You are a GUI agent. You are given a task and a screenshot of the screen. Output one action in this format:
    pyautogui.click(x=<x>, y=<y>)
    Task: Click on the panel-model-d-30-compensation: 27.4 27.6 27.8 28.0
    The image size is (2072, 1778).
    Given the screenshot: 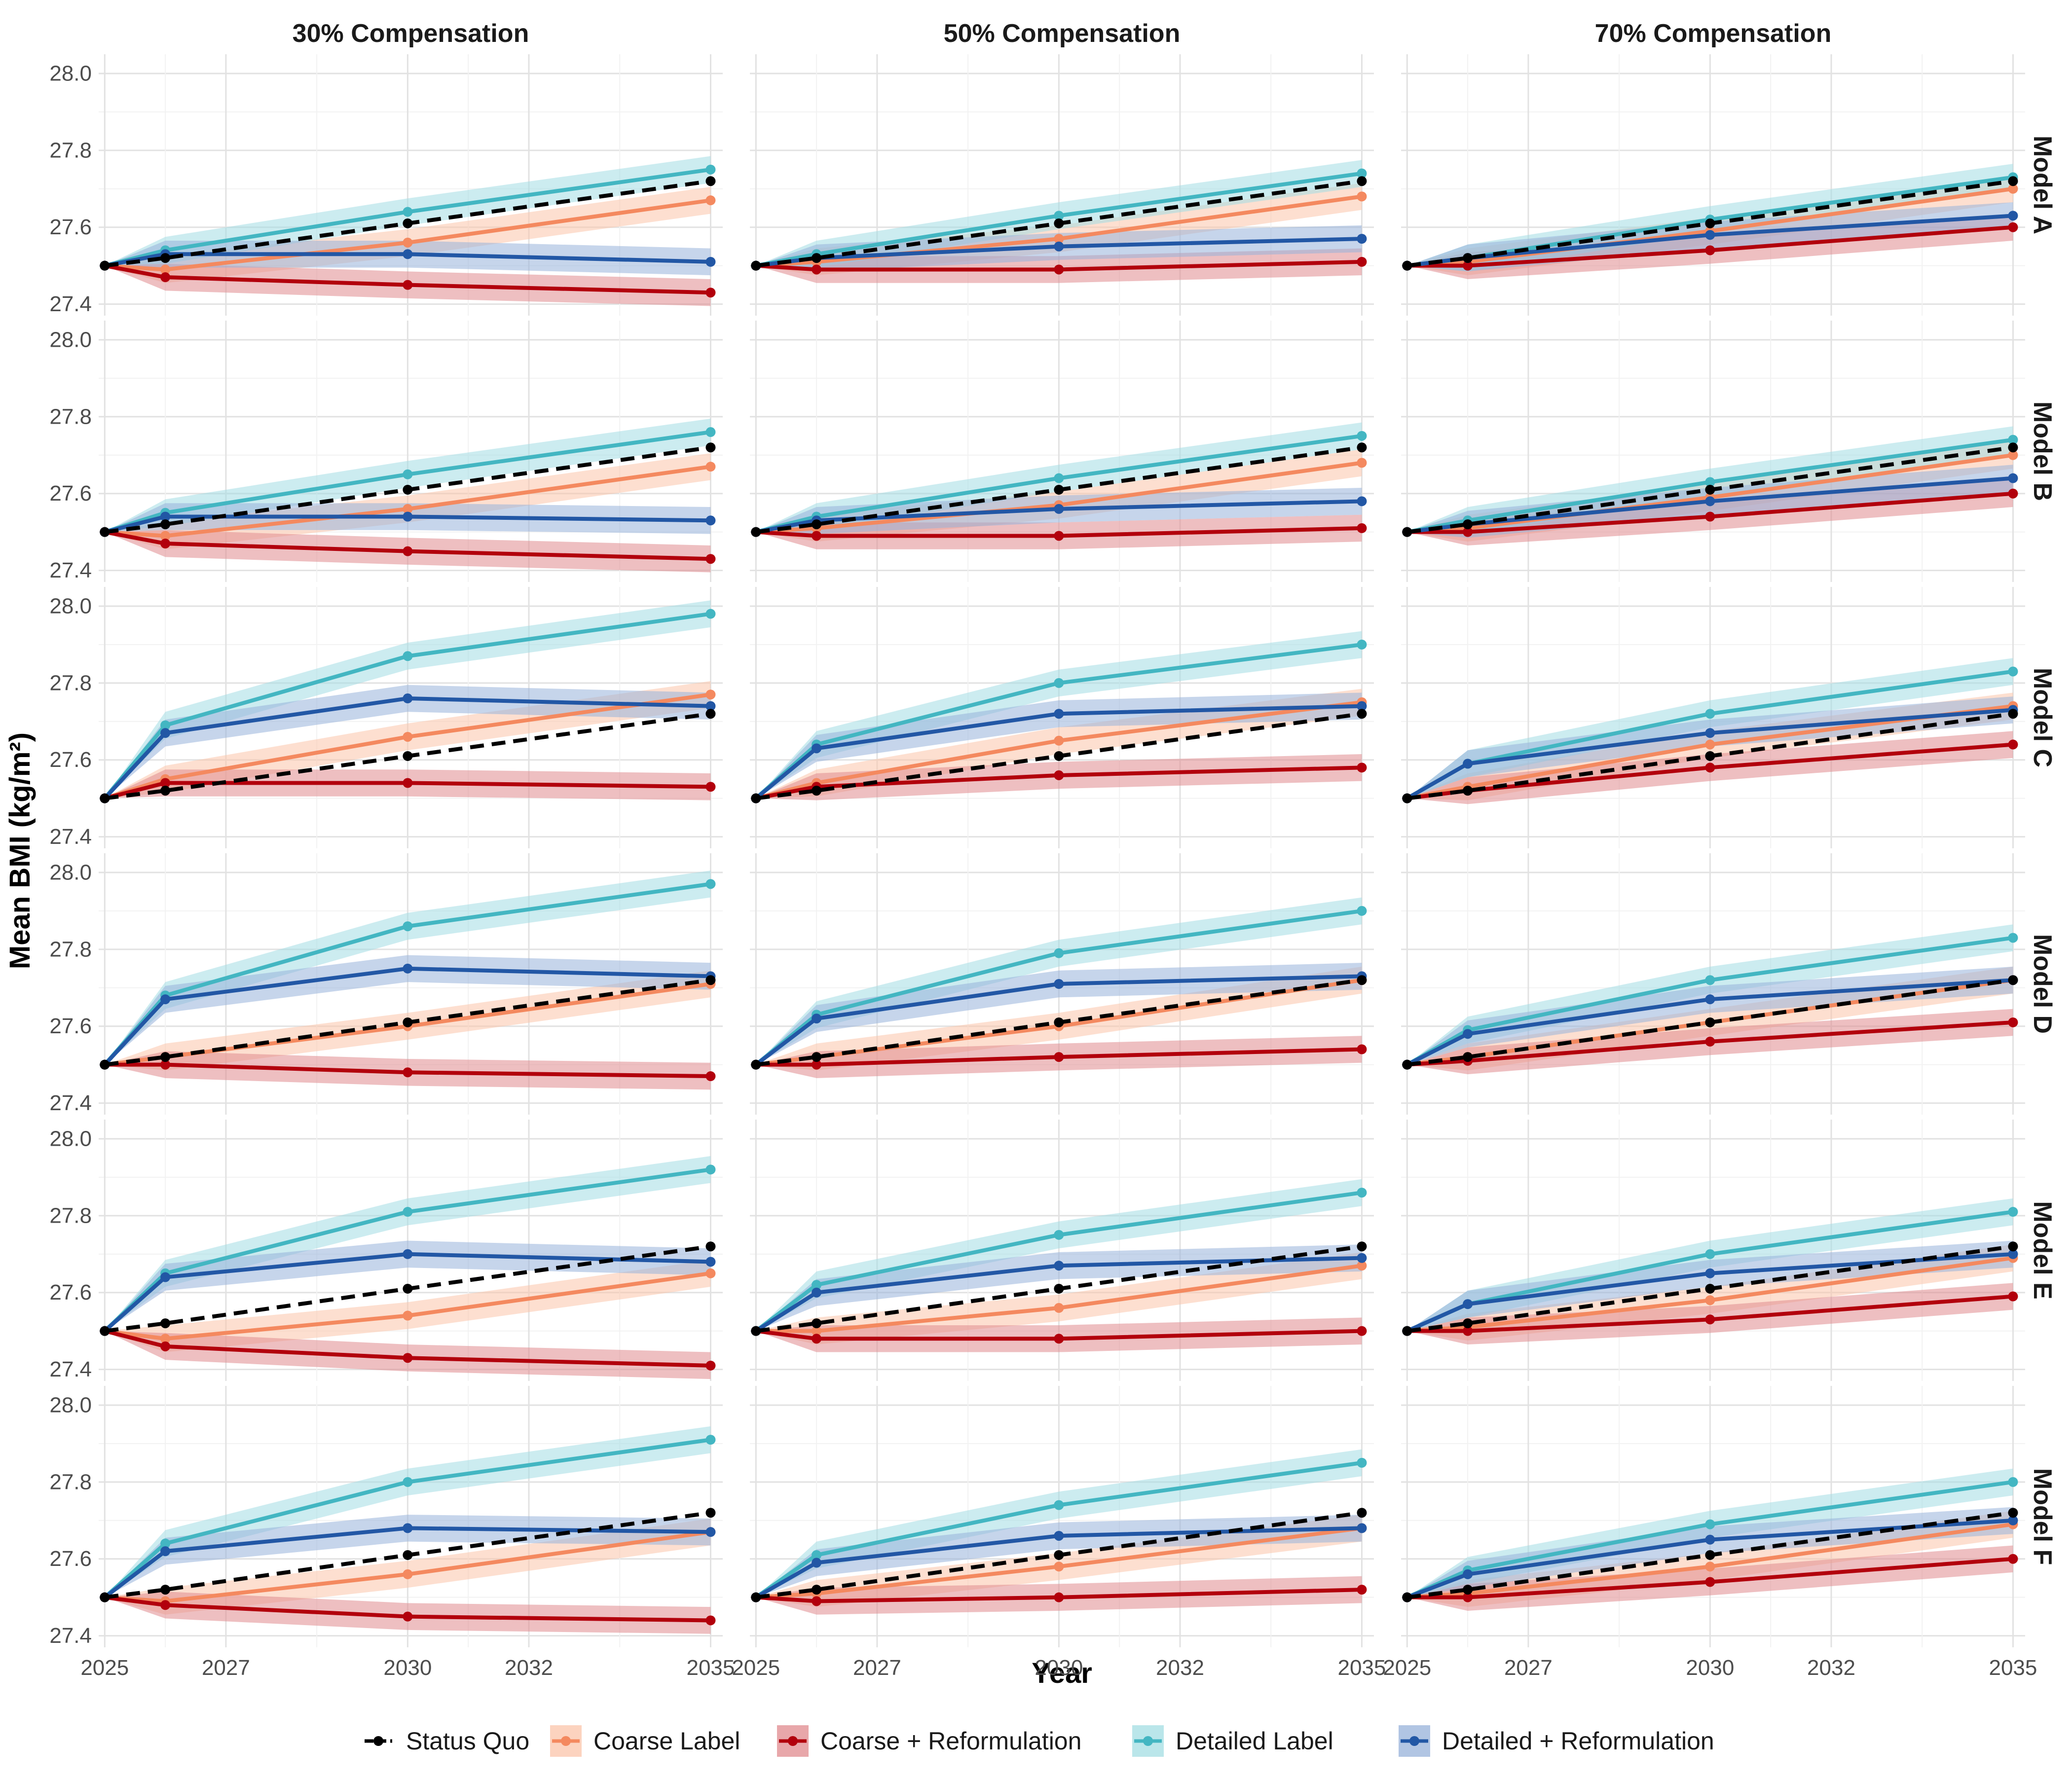 What is the action you would take?
    pyautogui.click(x=386, y=984)
    